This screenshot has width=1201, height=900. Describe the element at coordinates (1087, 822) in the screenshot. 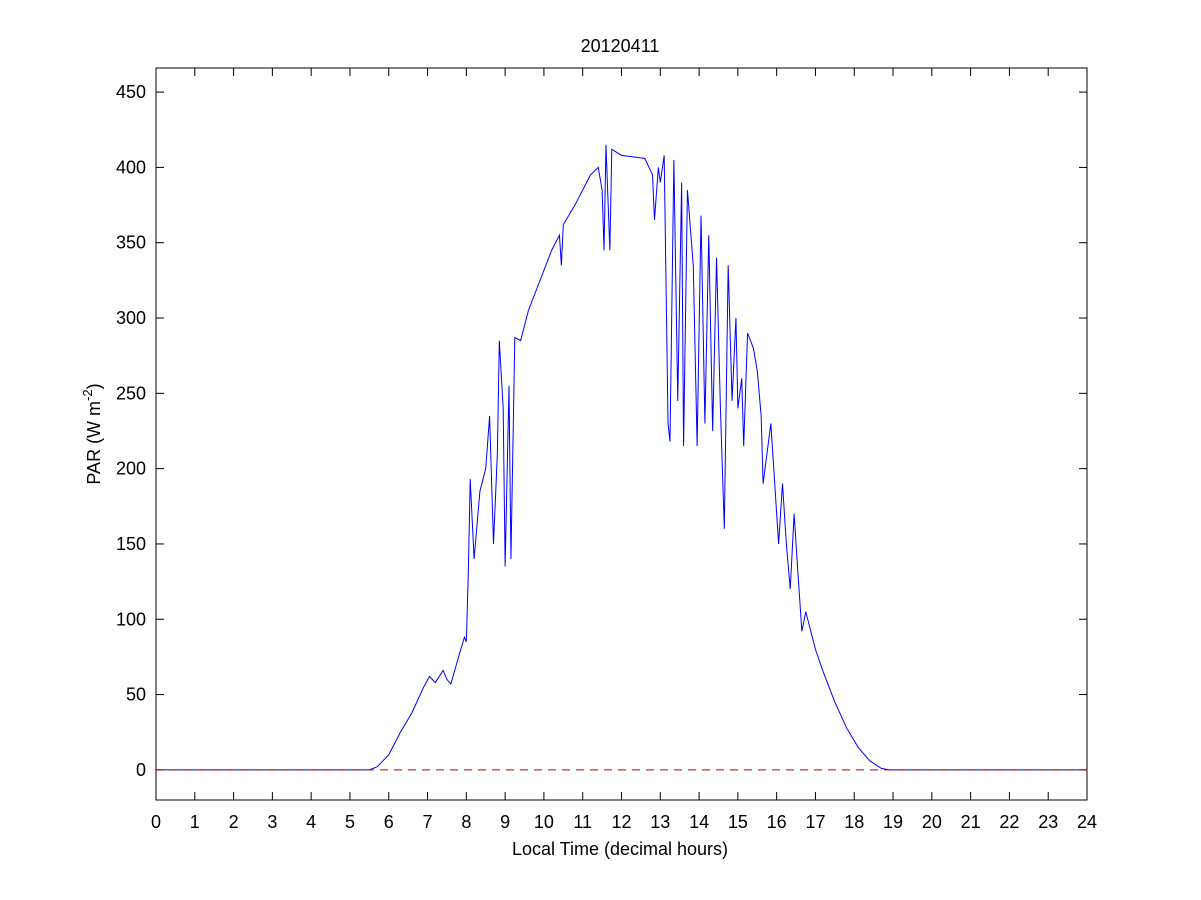

I see `x-tick-label: 24` at that location.